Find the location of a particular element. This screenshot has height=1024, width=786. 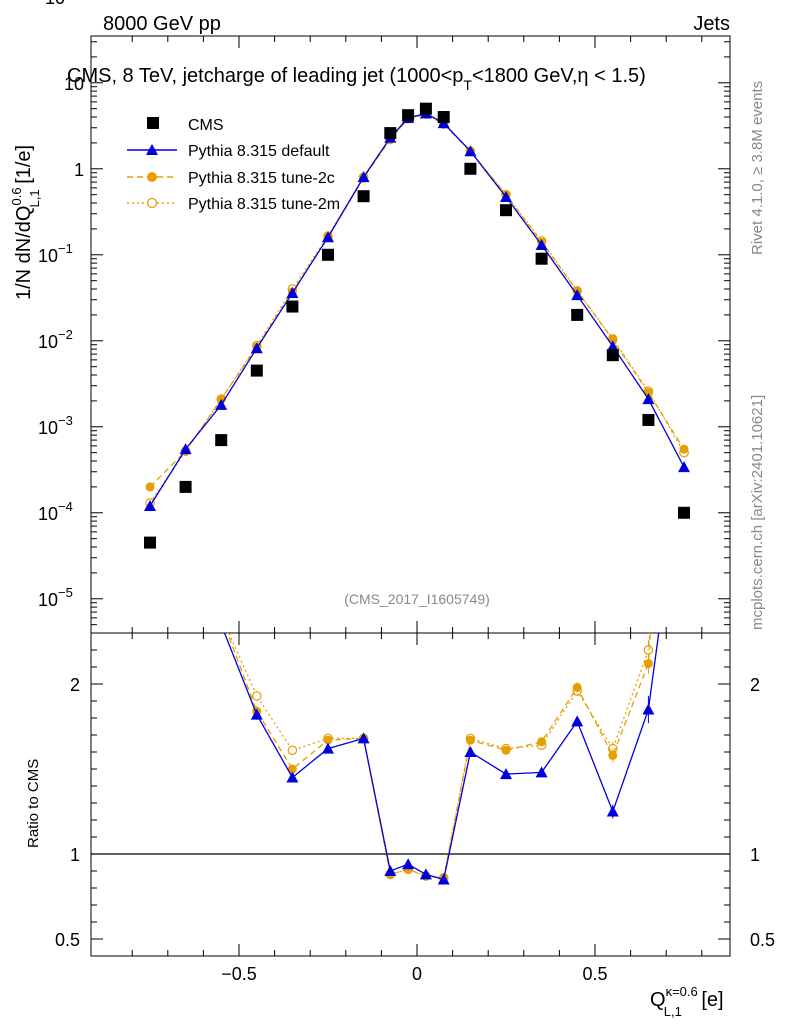

legend-marker-cms is located at coordinates (153, 123).